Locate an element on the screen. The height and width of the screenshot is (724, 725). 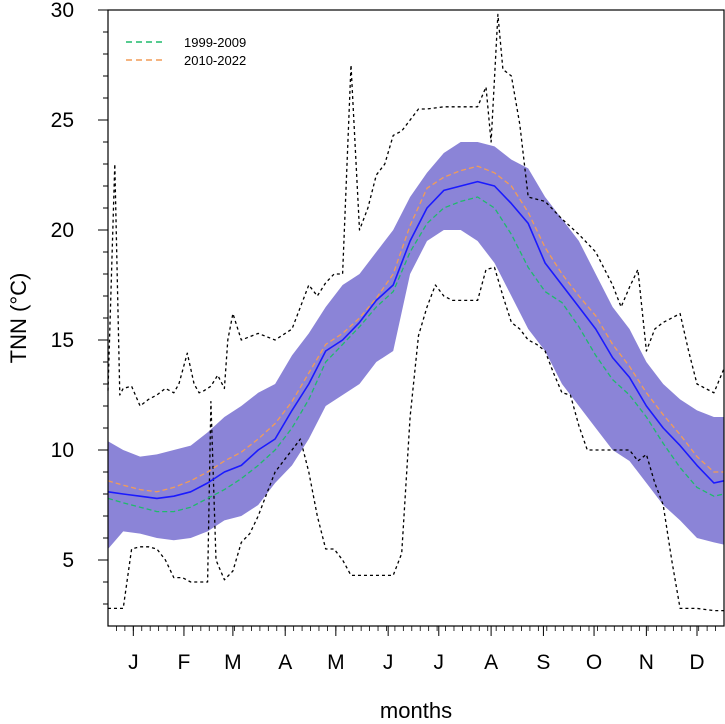
y-axis-title: TNN (°C) is located at coordinates (18, 318).